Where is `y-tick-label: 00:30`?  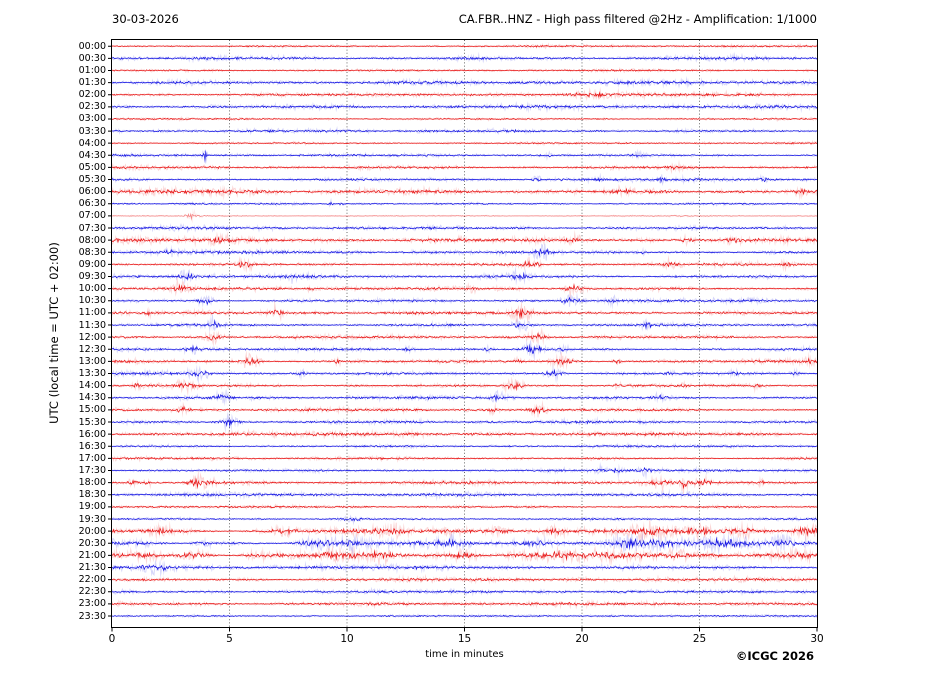 y-tick-label: 00:30 is located at coordinates (92, 58).